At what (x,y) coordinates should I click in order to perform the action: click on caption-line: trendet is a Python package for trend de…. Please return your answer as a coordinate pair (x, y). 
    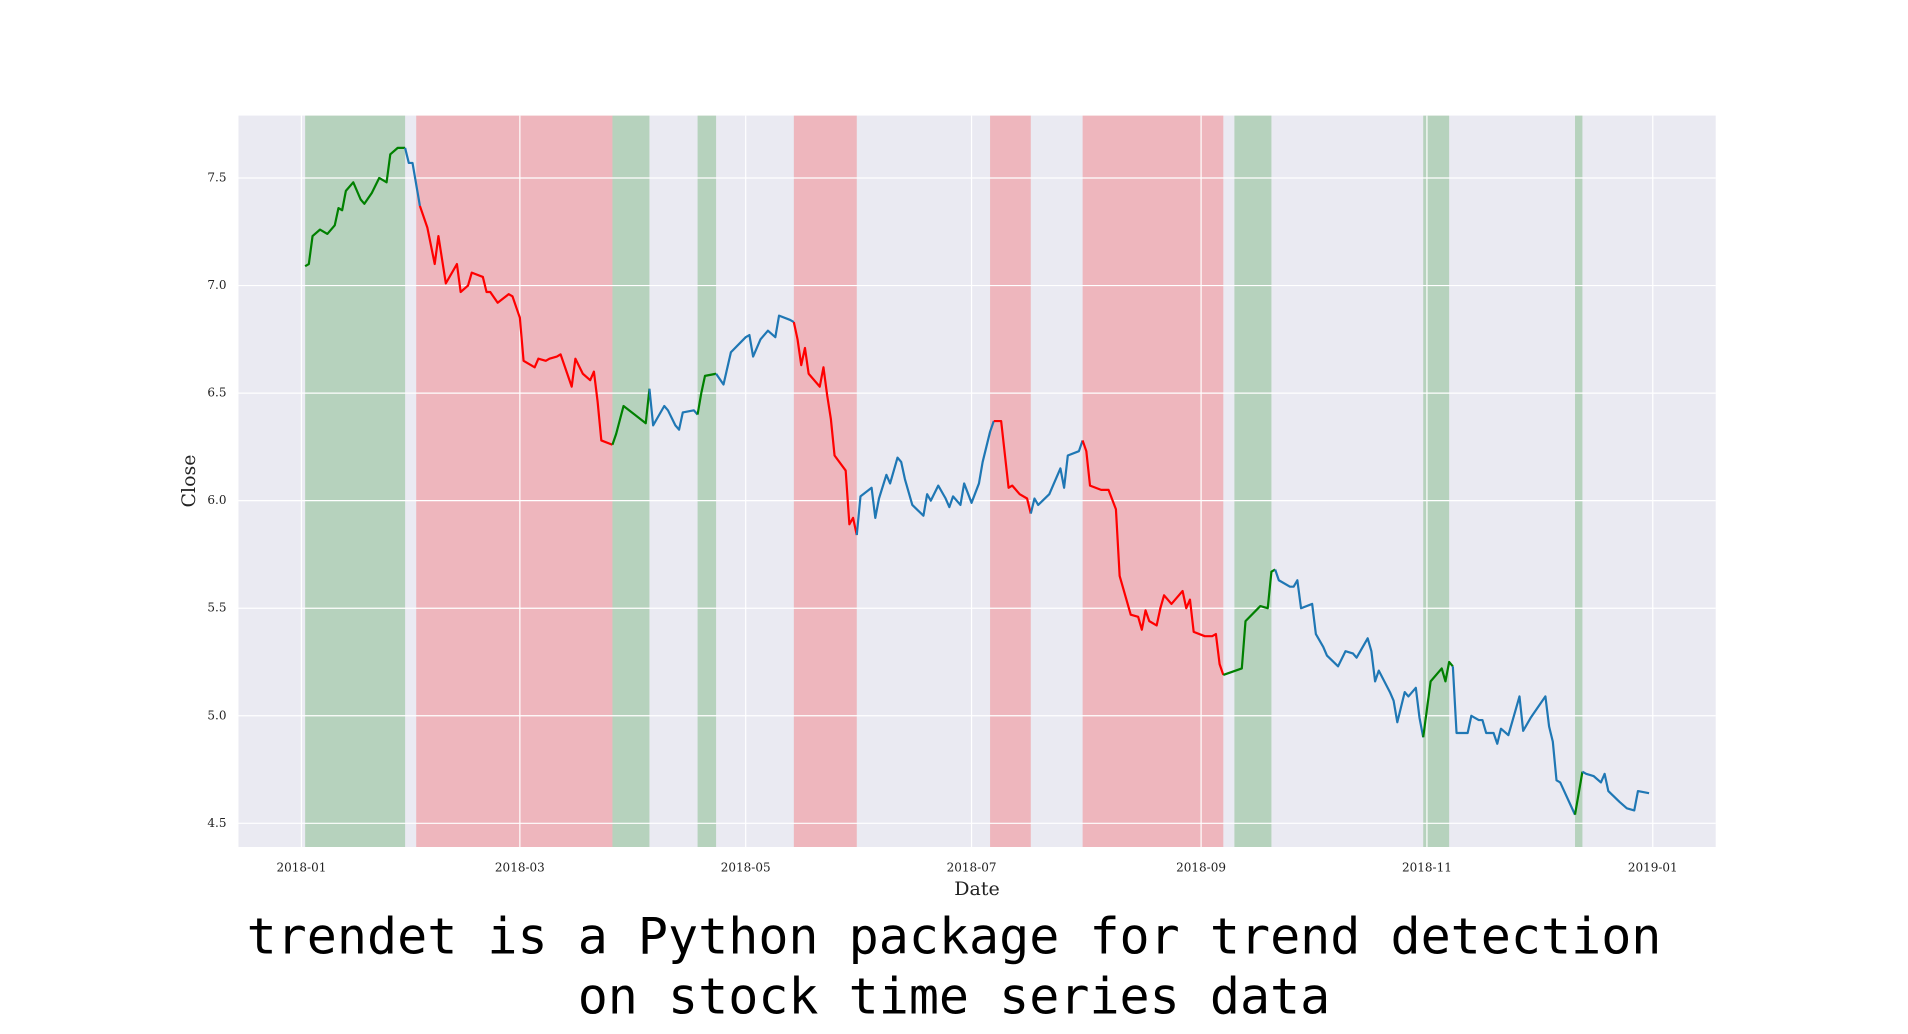
    Looking at the image, I should click on (954, 937).